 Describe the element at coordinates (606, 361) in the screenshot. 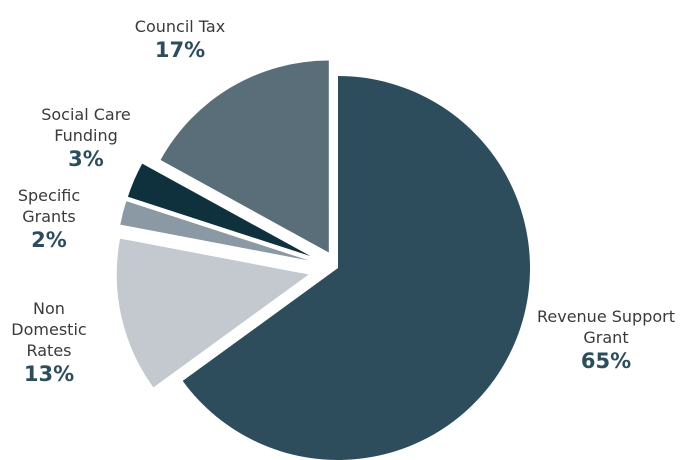

I see `label-value: 65%` at that location.